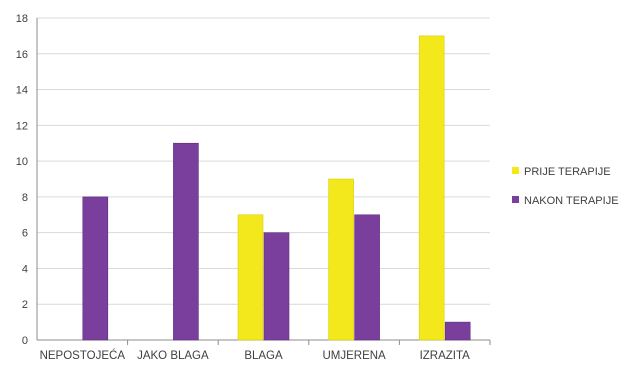 The image size is (625, 370). I want to click on y-tick-label: 8, so click(25, 198).